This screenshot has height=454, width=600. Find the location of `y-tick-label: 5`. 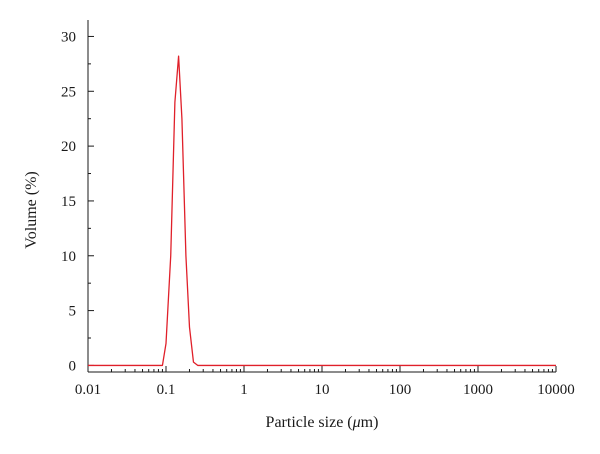

y-tick-label: 5 is located at coordinates (73, 312).